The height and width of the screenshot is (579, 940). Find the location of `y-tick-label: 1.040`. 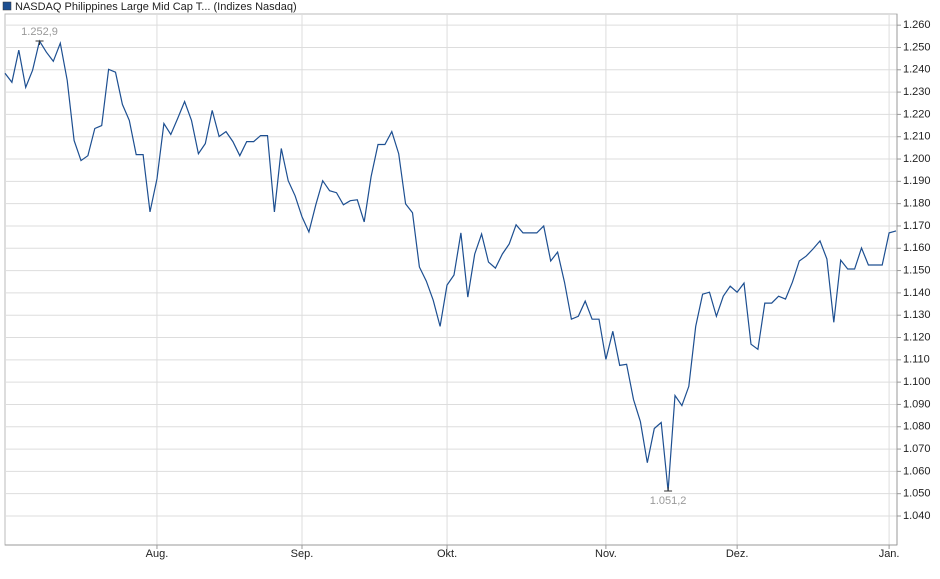

y-tick-label: 1.040 is located at coordinates (917, 516).